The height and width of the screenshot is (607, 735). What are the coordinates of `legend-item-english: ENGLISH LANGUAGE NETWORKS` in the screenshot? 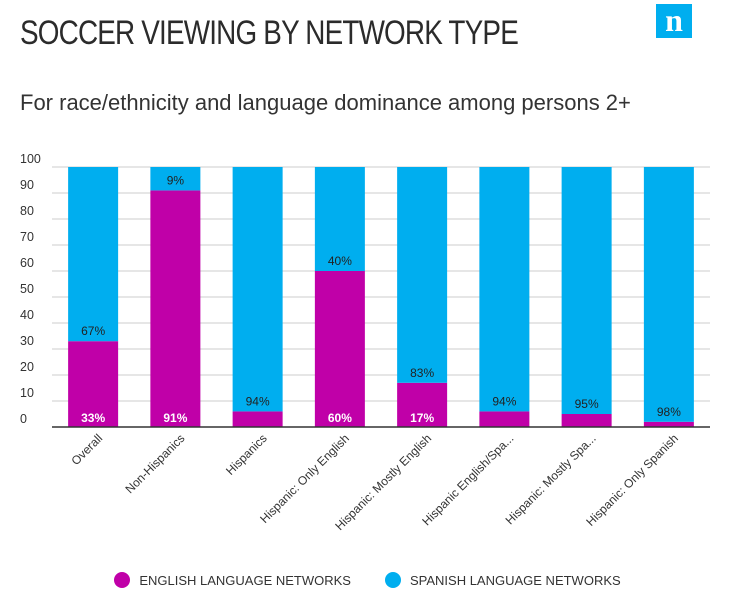 It's located at (232, 580).